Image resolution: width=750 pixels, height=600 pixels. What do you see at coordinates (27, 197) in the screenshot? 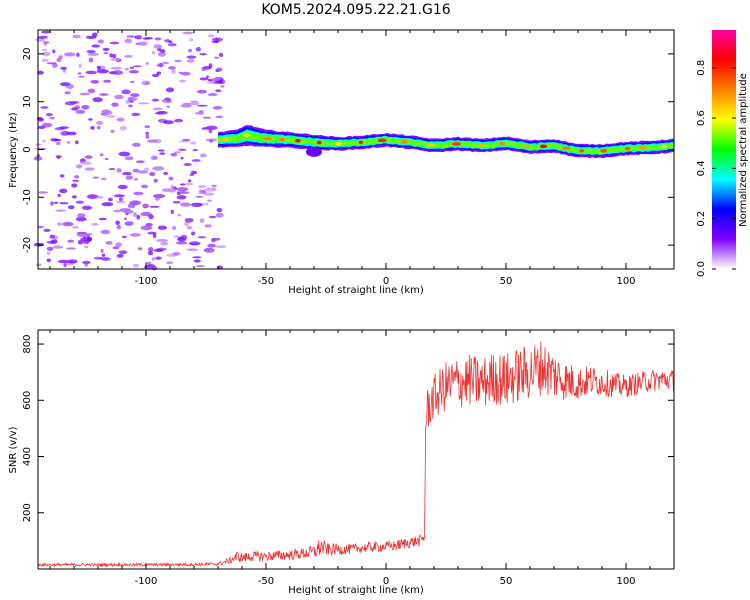
I see `y-tick-label: -10` at bounding box center [27, 197].